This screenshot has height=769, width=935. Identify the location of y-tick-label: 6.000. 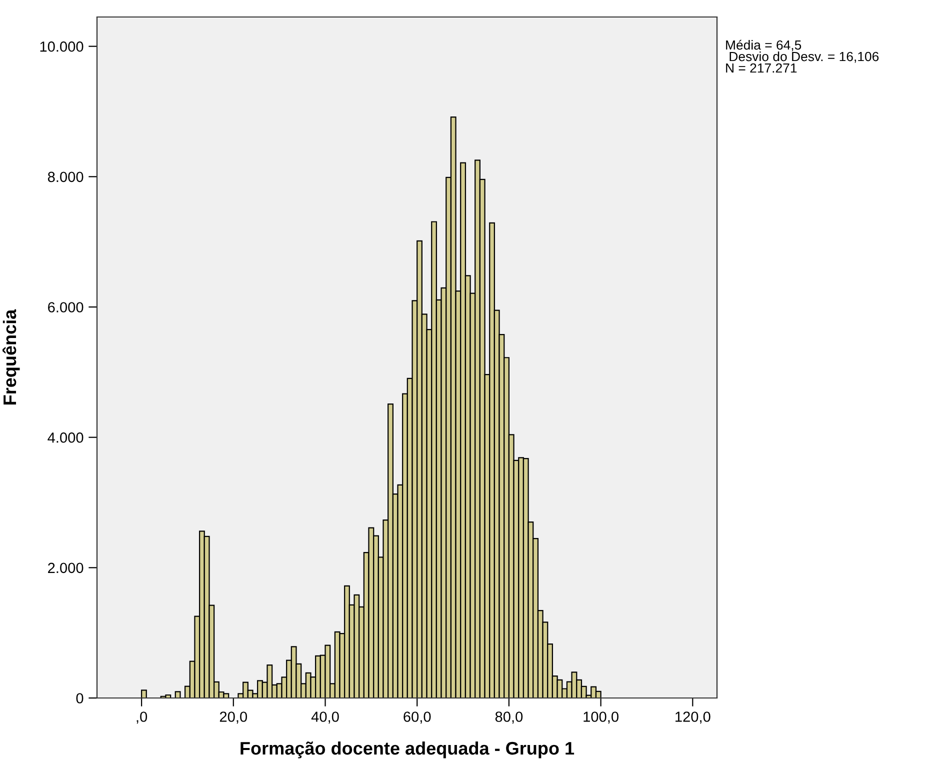
(66, 307).